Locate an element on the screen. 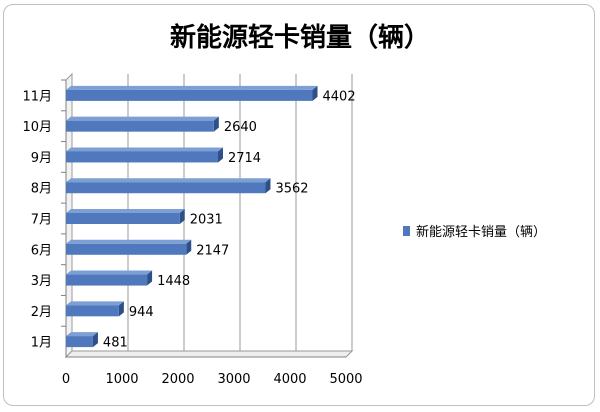 The width and height of the screenshot is (600, 412). x-tick-label: 1000 is located at coordinates (121, 379).